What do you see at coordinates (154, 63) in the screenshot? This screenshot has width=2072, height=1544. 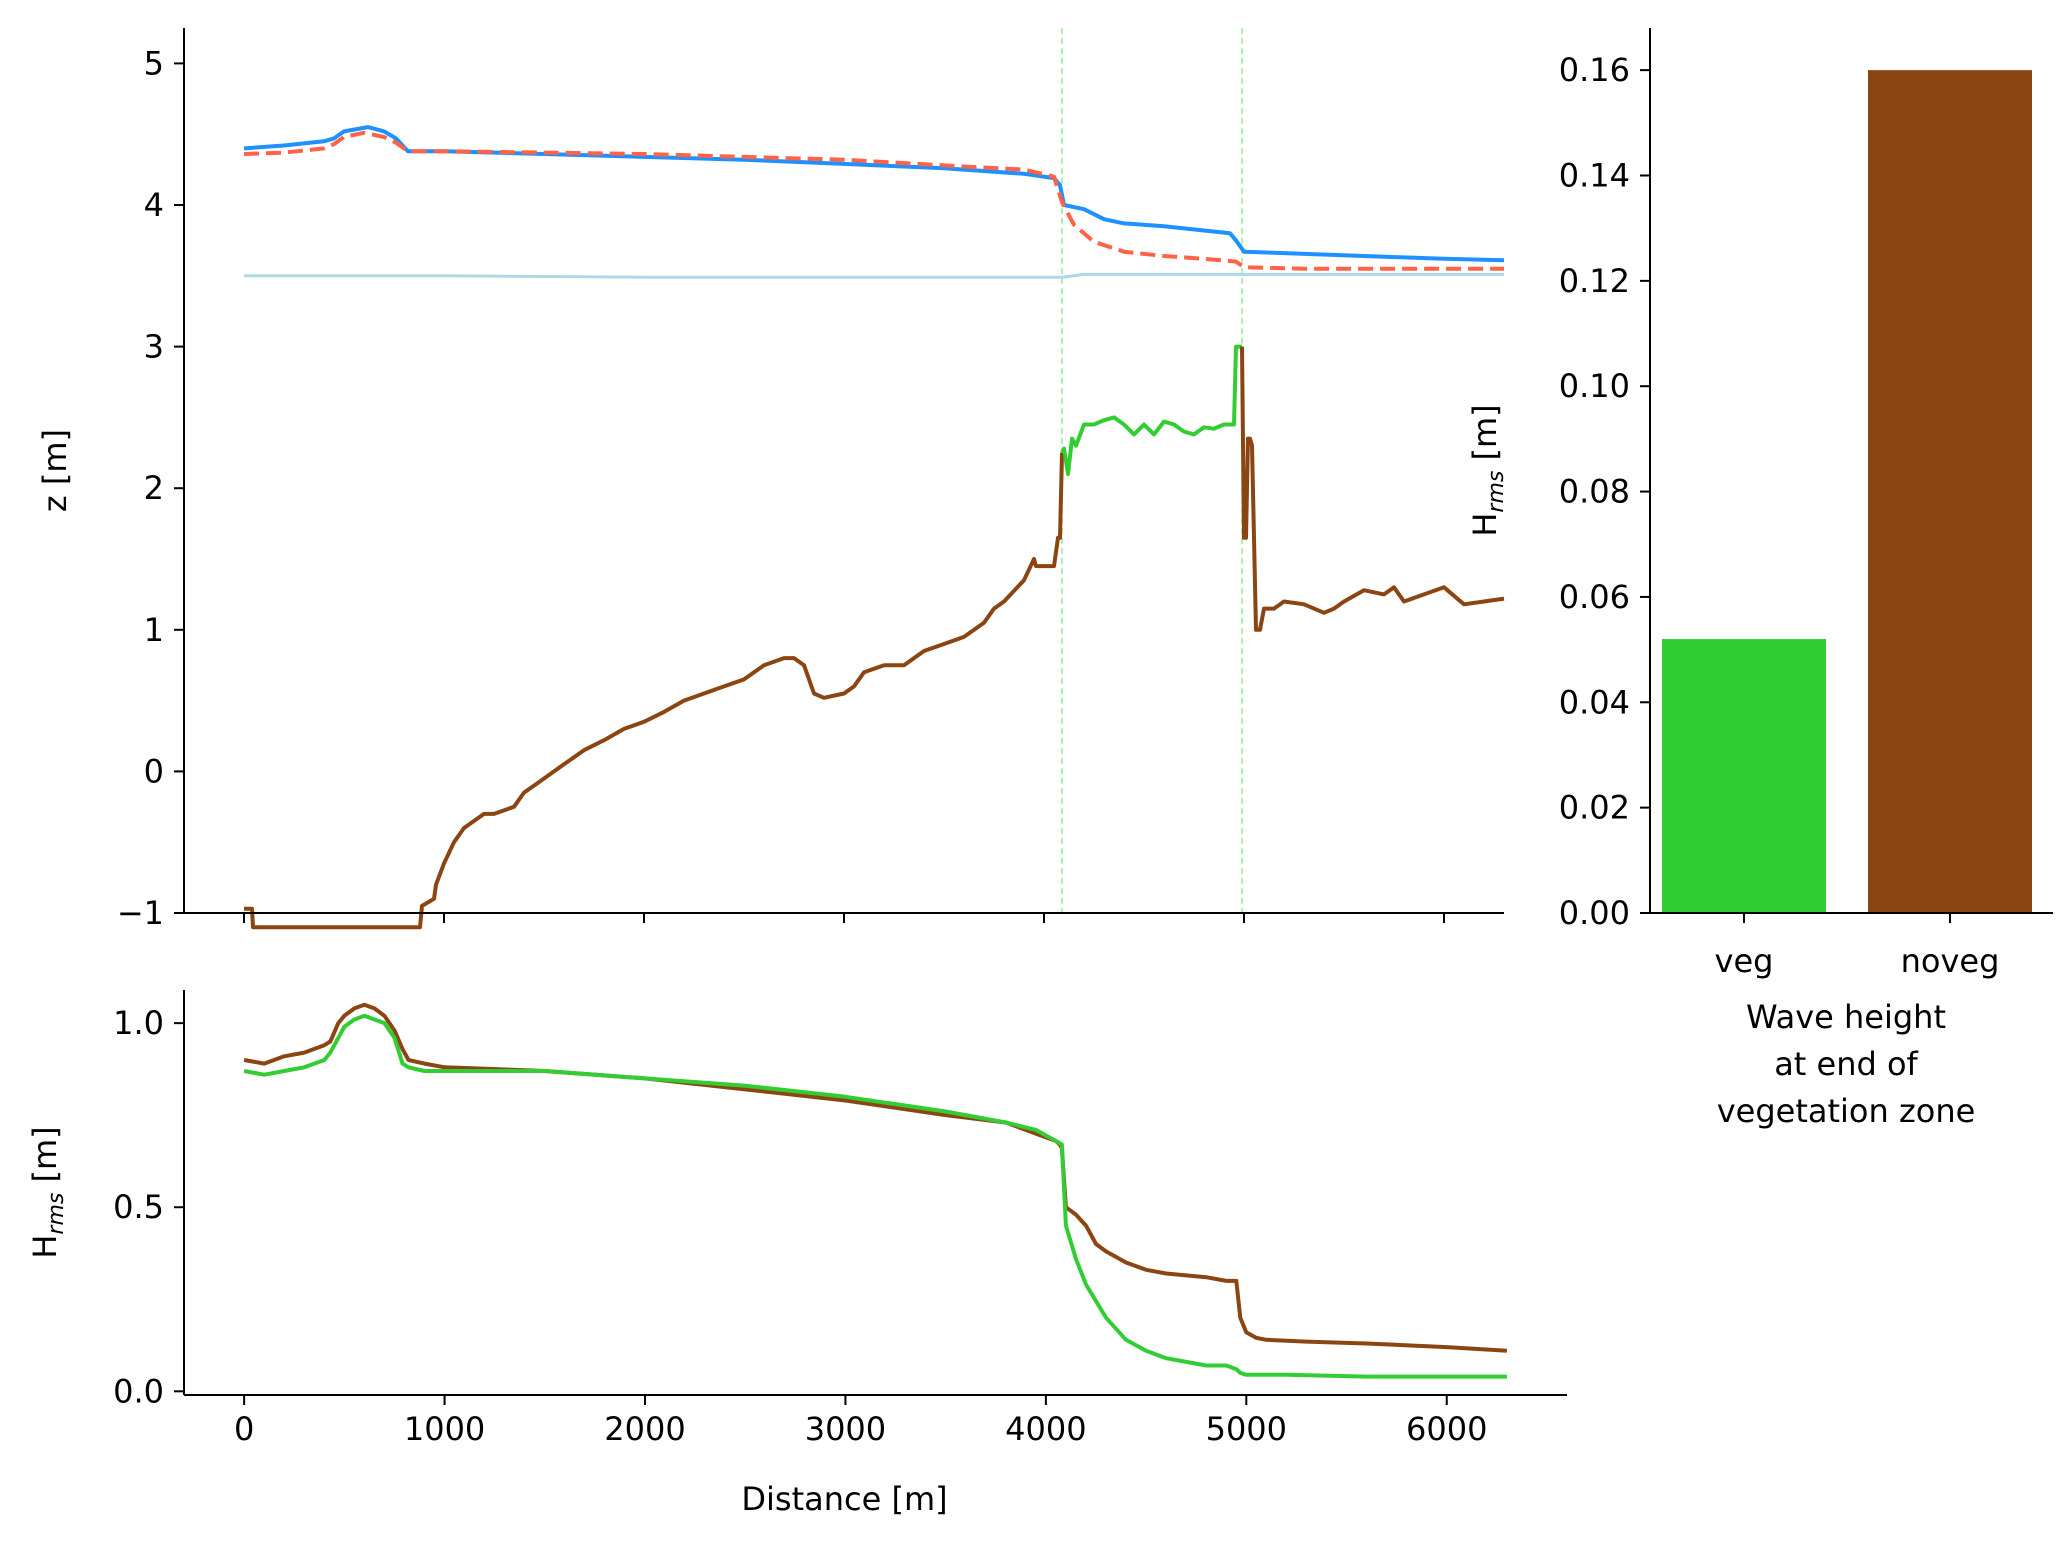 I see `y-tick-label: 5` at bounding box center [154, 63].